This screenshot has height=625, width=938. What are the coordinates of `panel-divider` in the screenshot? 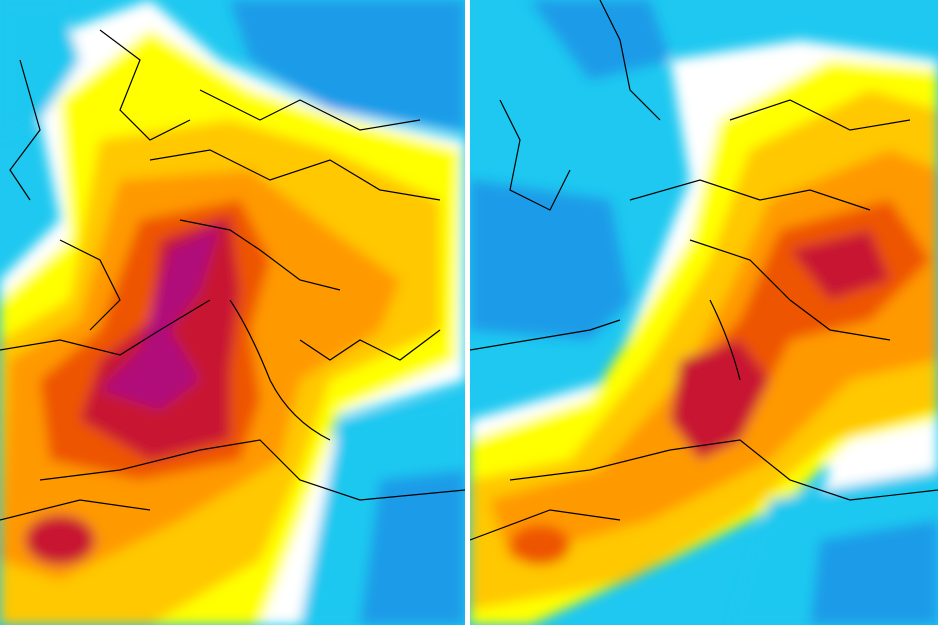 It's located at (467, 312).